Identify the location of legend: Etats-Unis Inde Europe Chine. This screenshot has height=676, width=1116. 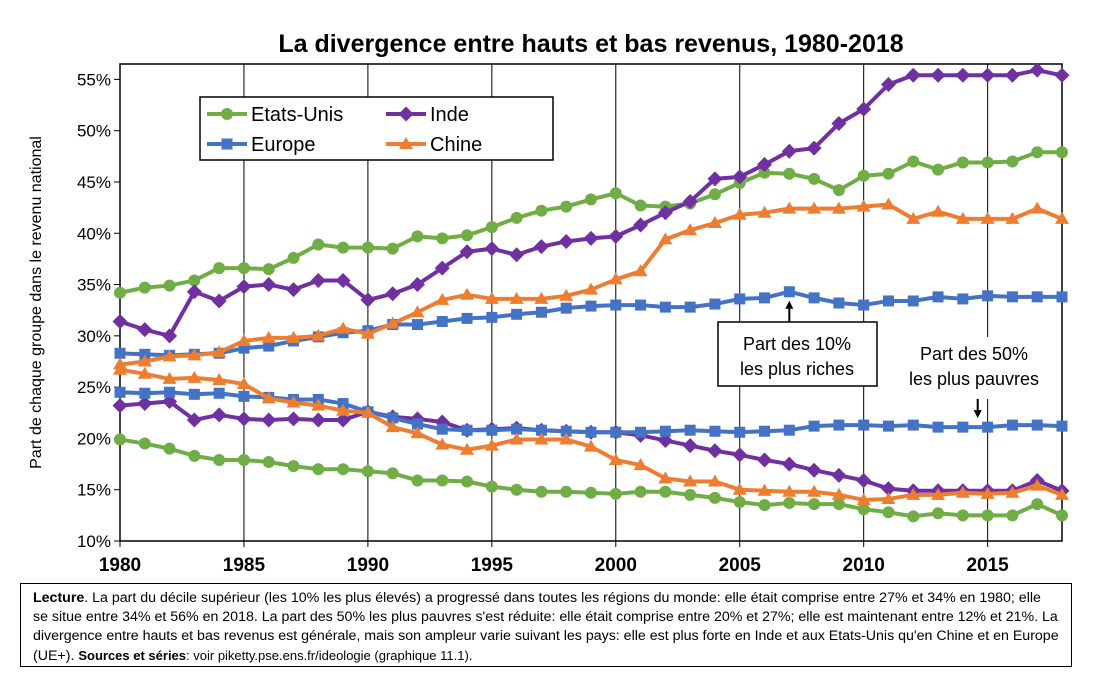
(376, 128).